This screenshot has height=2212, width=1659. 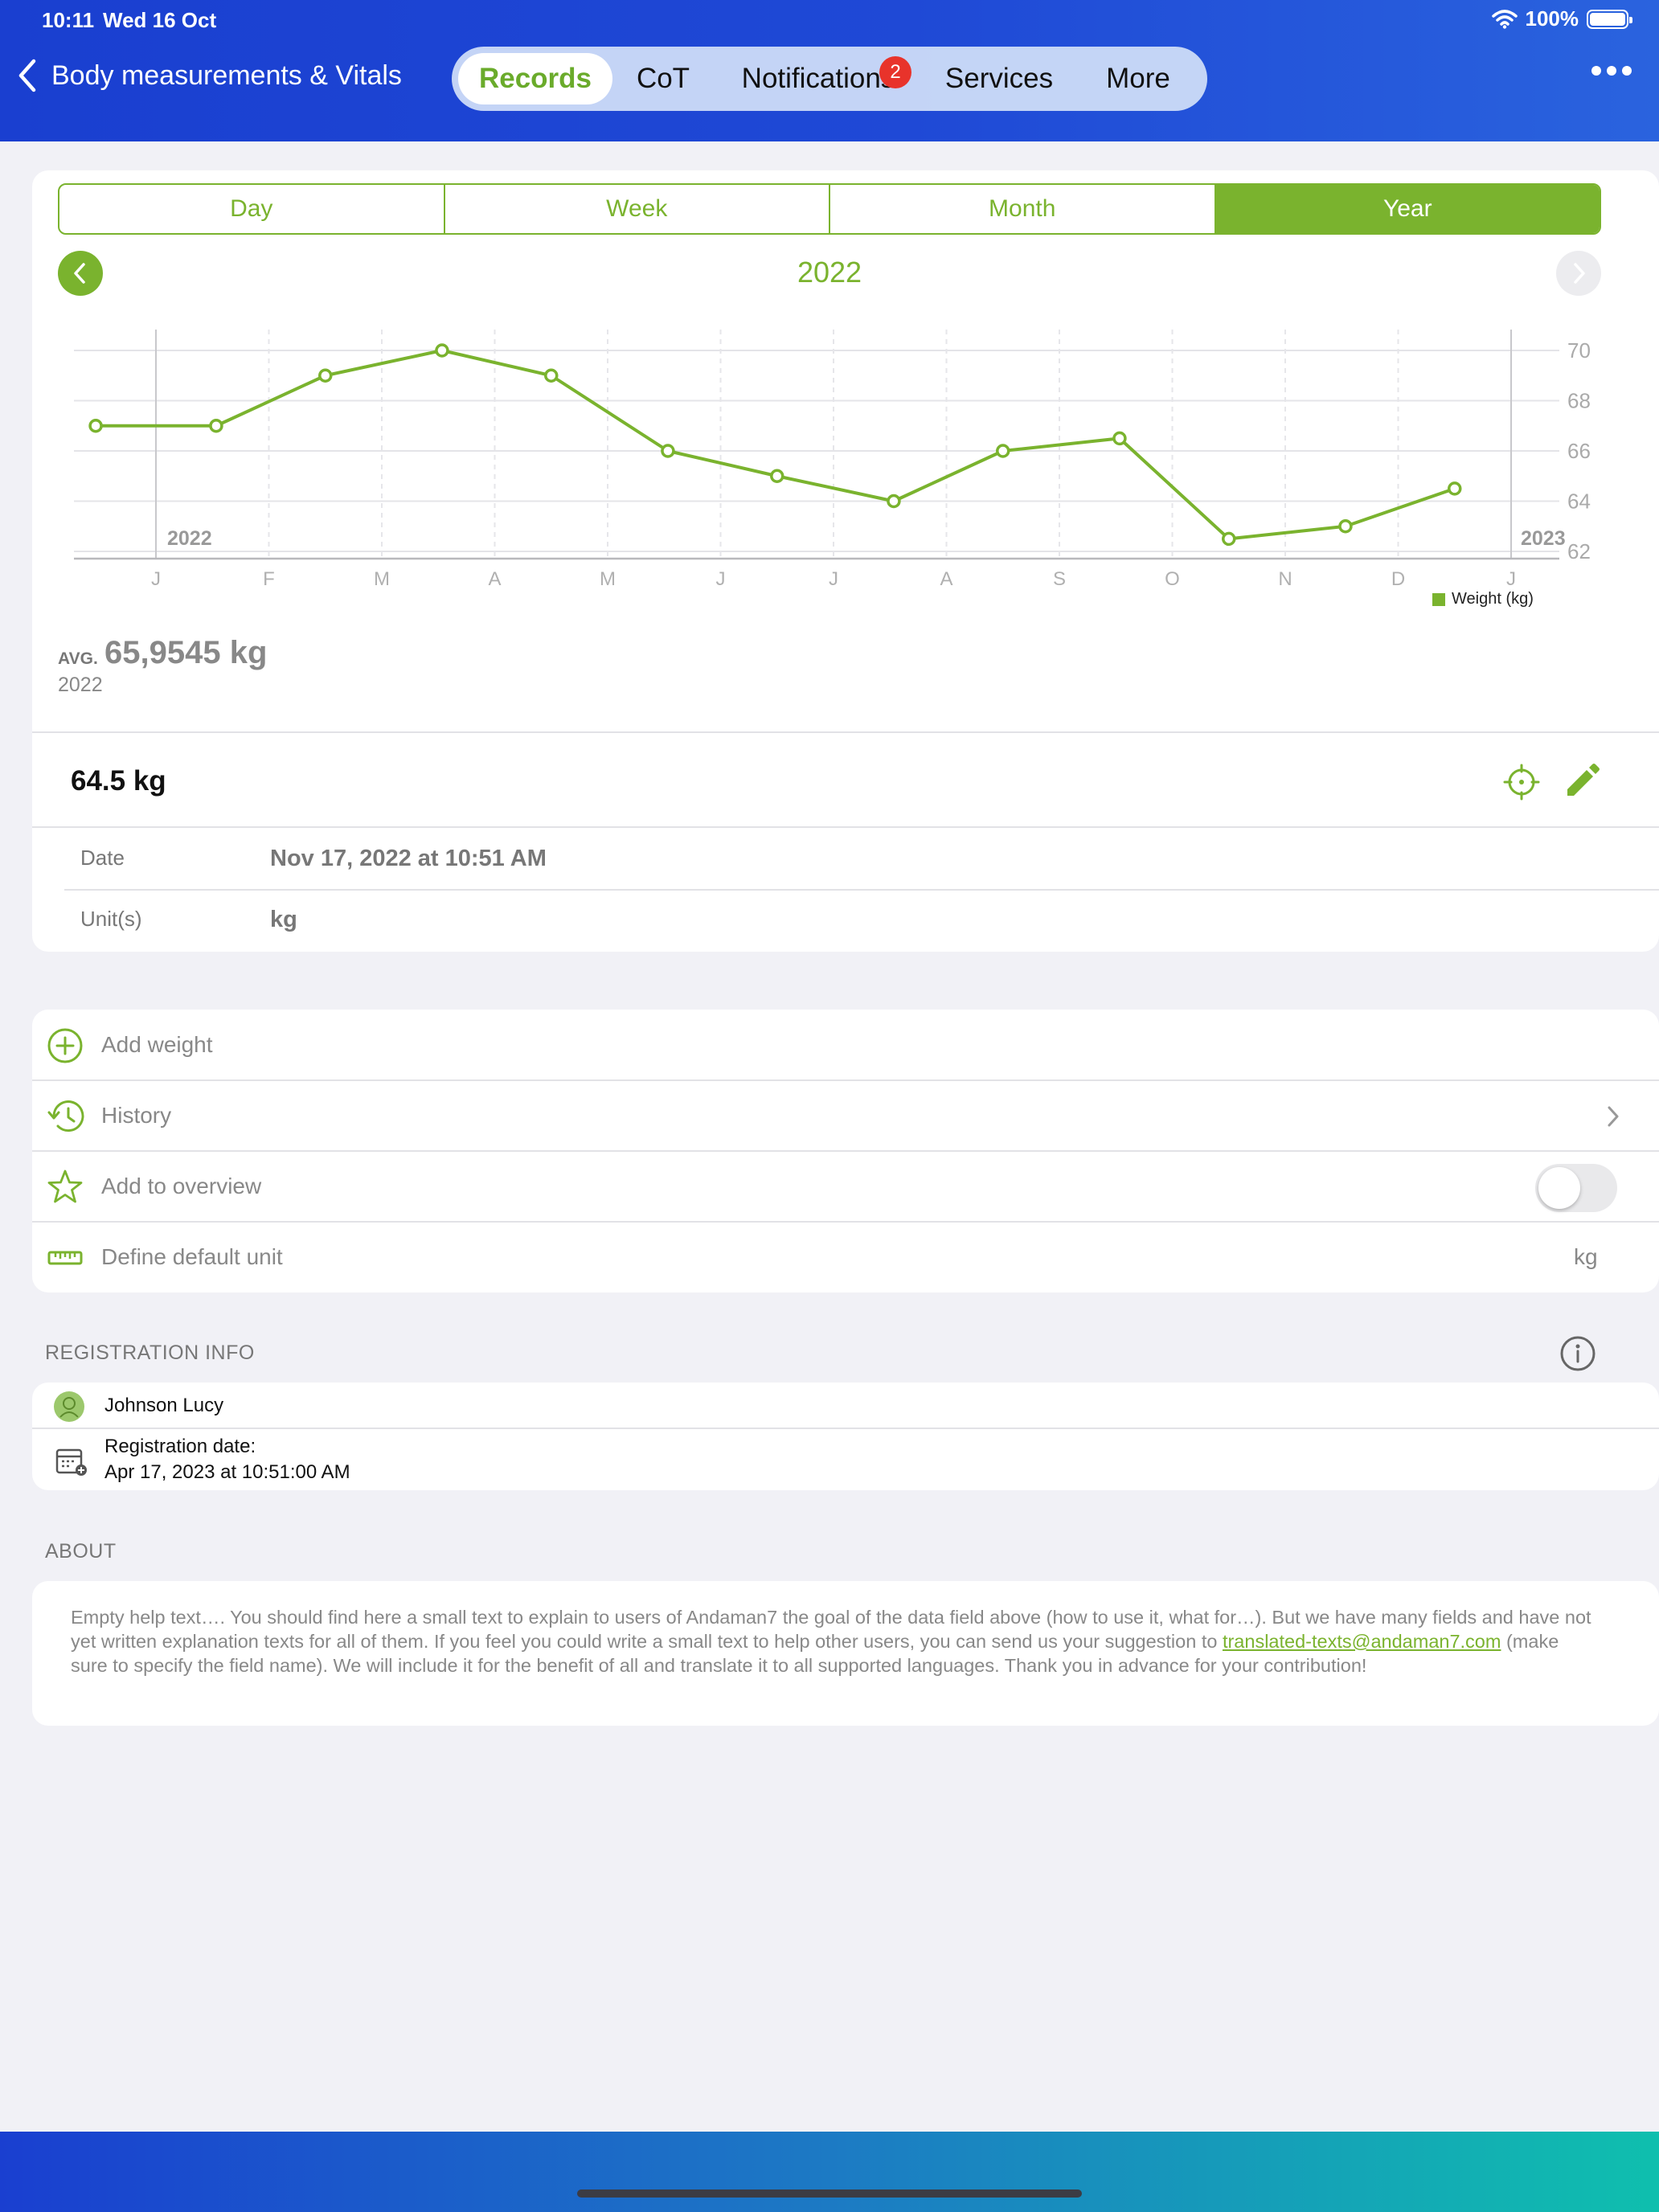 What do you see at coordinates (1361, 1641) in the screenshot?
I see `support-email-link: translated-texts@andaman7.com` at bounding box center [1361, 1641].